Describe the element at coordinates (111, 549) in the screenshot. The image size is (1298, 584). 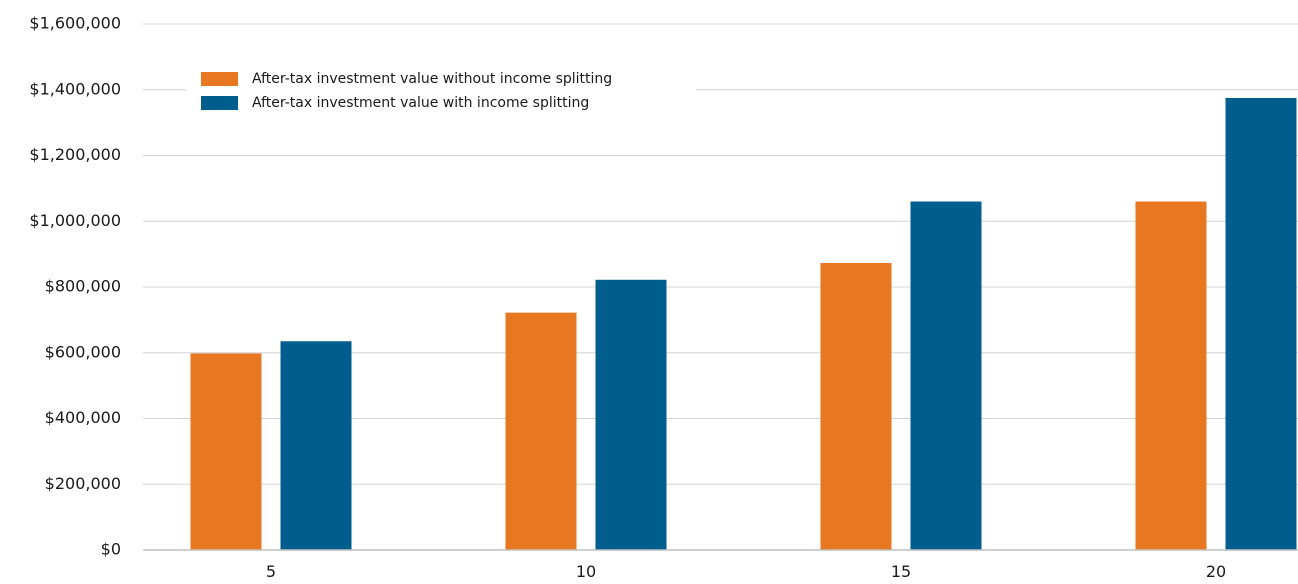
I see `y-tick-label: $0` at that location.